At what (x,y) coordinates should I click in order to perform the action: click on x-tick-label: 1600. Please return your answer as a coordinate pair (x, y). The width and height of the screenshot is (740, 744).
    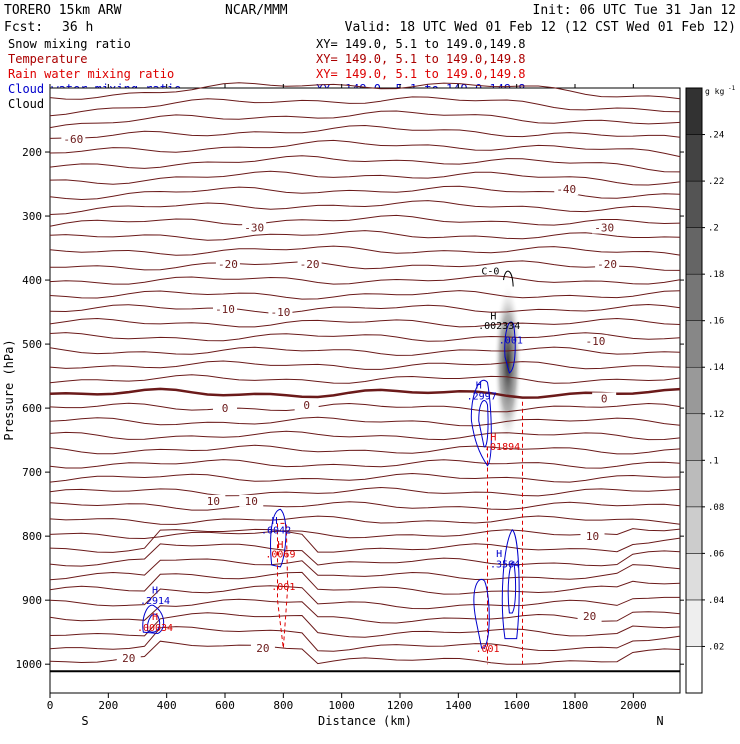
    Looking at the image, I should click on (516, 705).